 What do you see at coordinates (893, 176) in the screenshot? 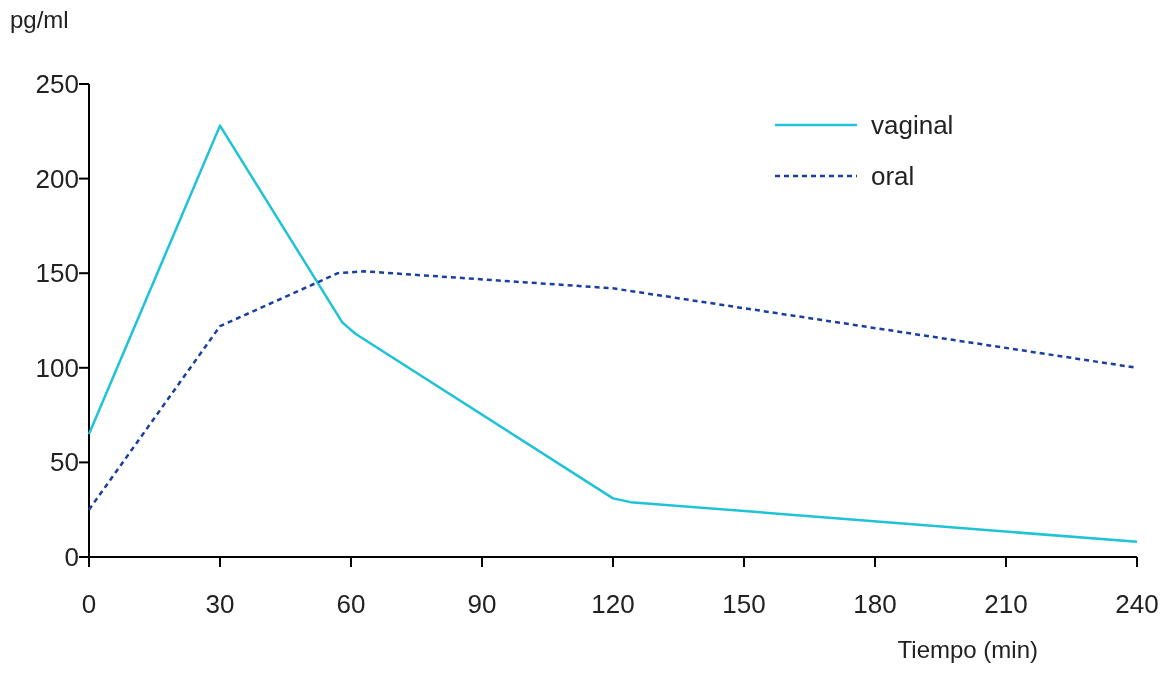
I see `legend-label: oral` at bounding box center [893, 176].